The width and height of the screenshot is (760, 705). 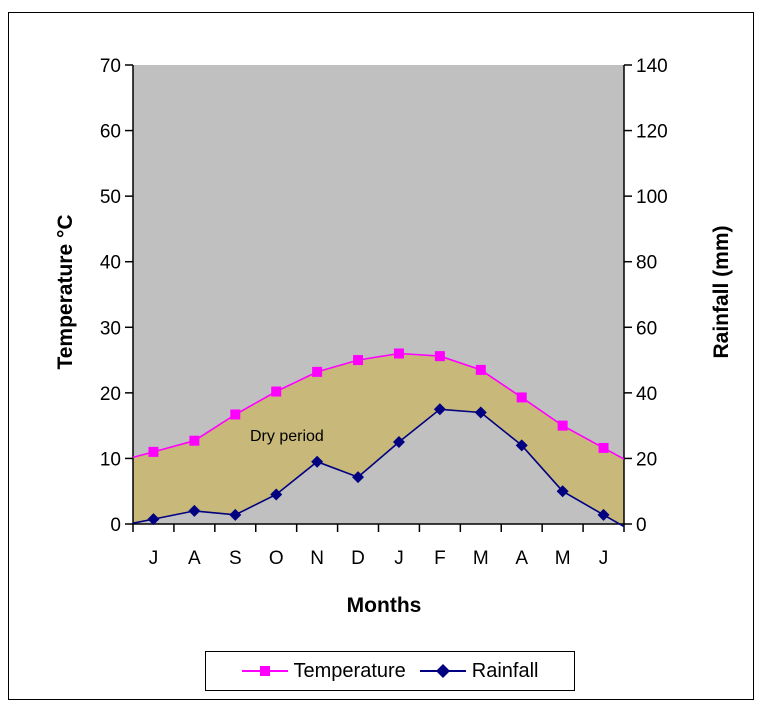 I want to click on legend-item-rainfall: Rainfall, so click(x=479, y=671).